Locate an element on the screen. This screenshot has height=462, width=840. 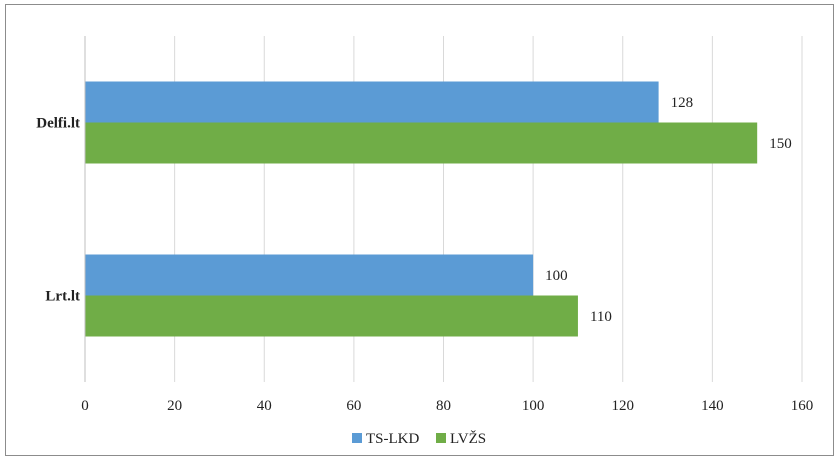
x-tick-label: 20 is located at coordinates (174, 406).